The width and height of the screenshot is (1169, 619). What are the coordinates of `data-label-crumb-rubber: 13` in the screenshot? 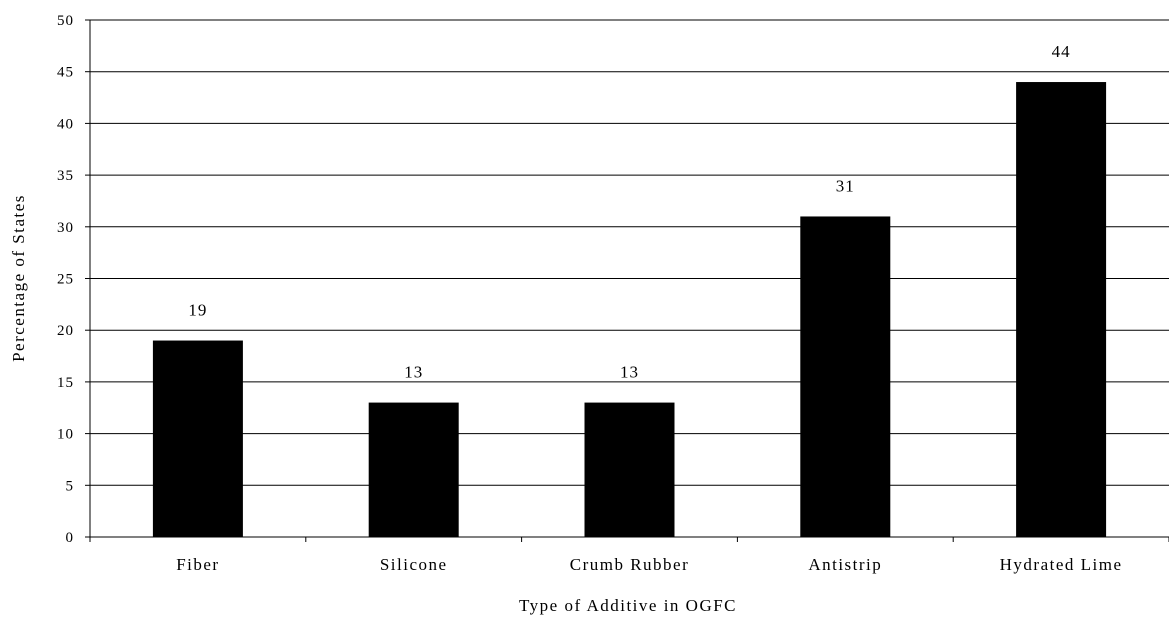 It's located at (629, 372).